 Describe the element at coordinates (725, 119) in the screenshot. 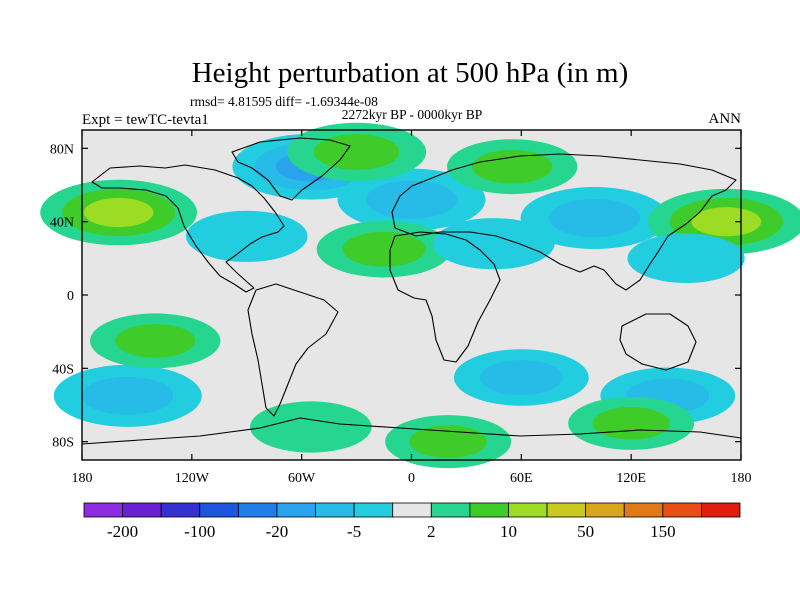

I see `season-label: ANN` at that location.